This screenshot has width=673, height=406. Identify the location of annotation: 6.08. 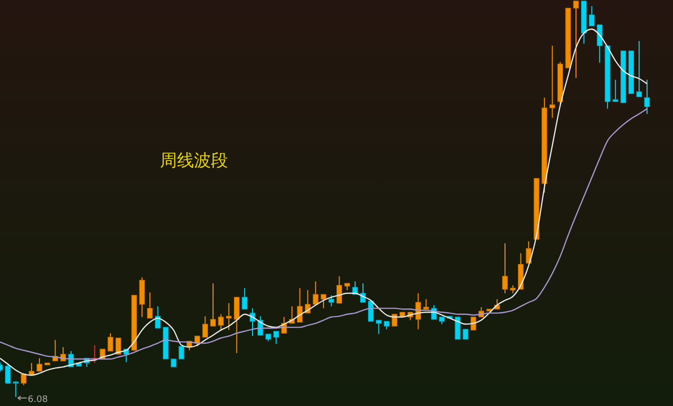
(38, 400).